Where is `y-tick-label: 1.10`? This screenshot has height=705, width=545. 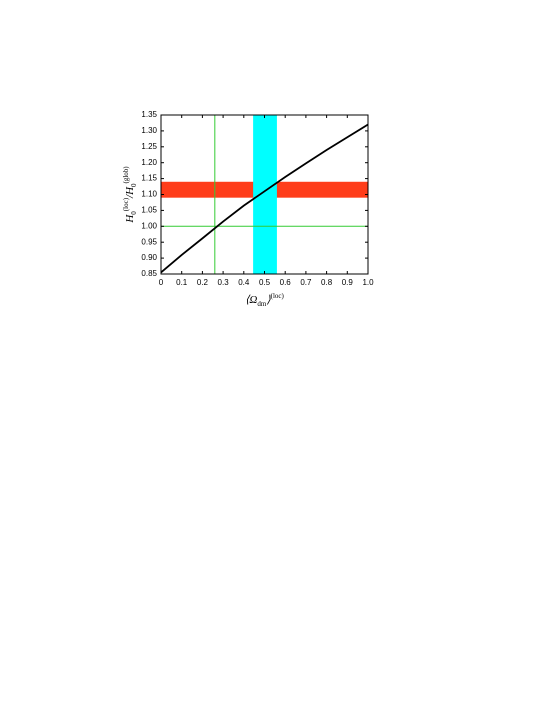 y-tick-label: 1.10 is located at coordinates (149, 194).